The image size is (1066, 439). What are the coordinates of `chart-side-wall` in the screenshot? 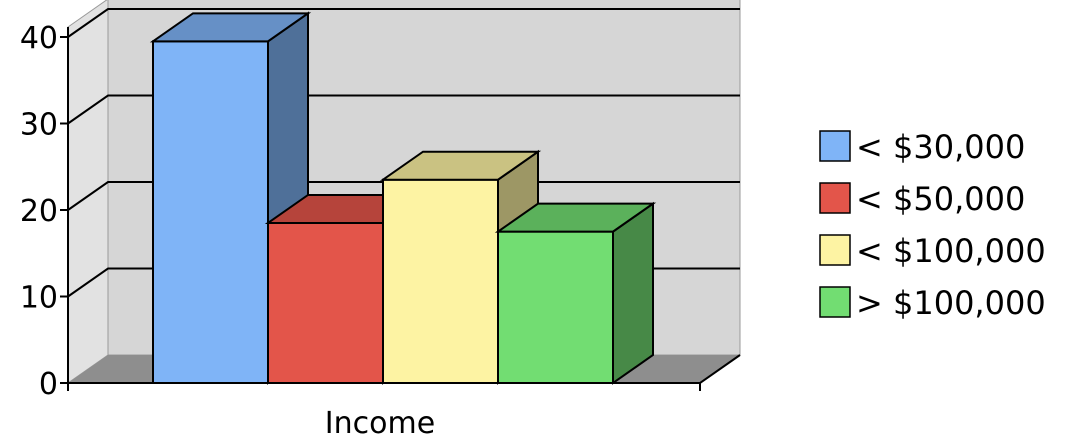 It's located at (88, 192).